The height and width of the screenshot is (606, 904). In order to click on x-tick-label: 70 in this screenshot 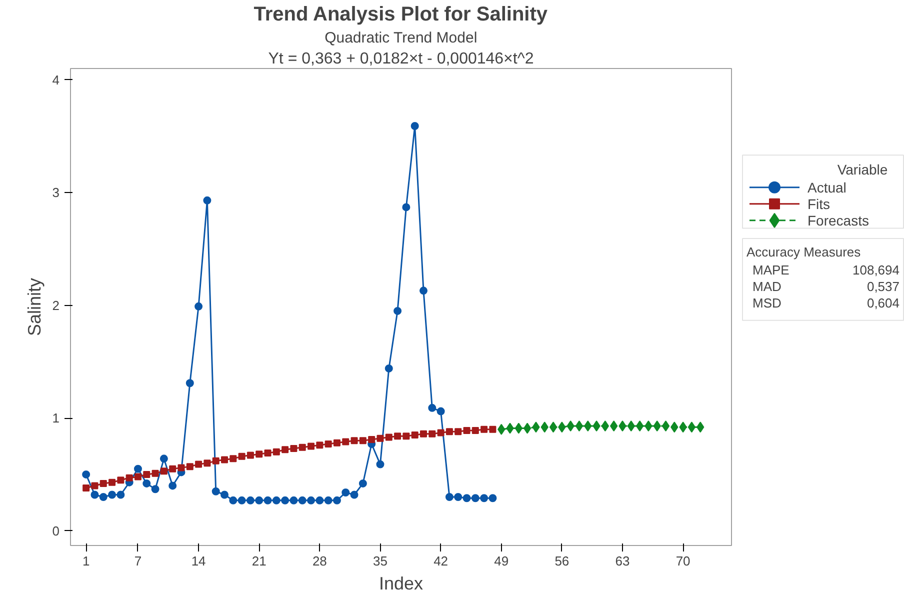, I will do `click(683, 561)`.